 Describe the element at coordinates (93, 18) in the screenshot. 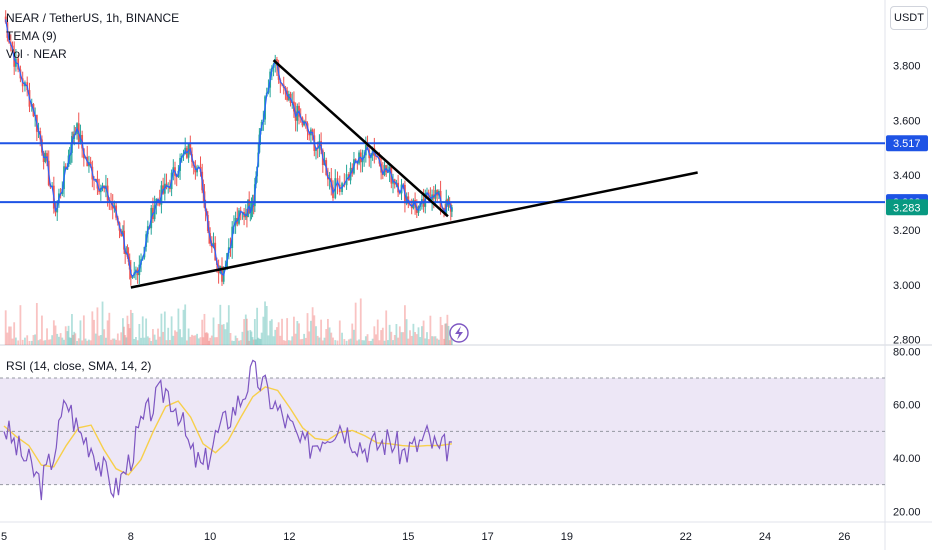

I see `symbol-title: NEAR / TetherUS, 1h, BINANCE` at that location.